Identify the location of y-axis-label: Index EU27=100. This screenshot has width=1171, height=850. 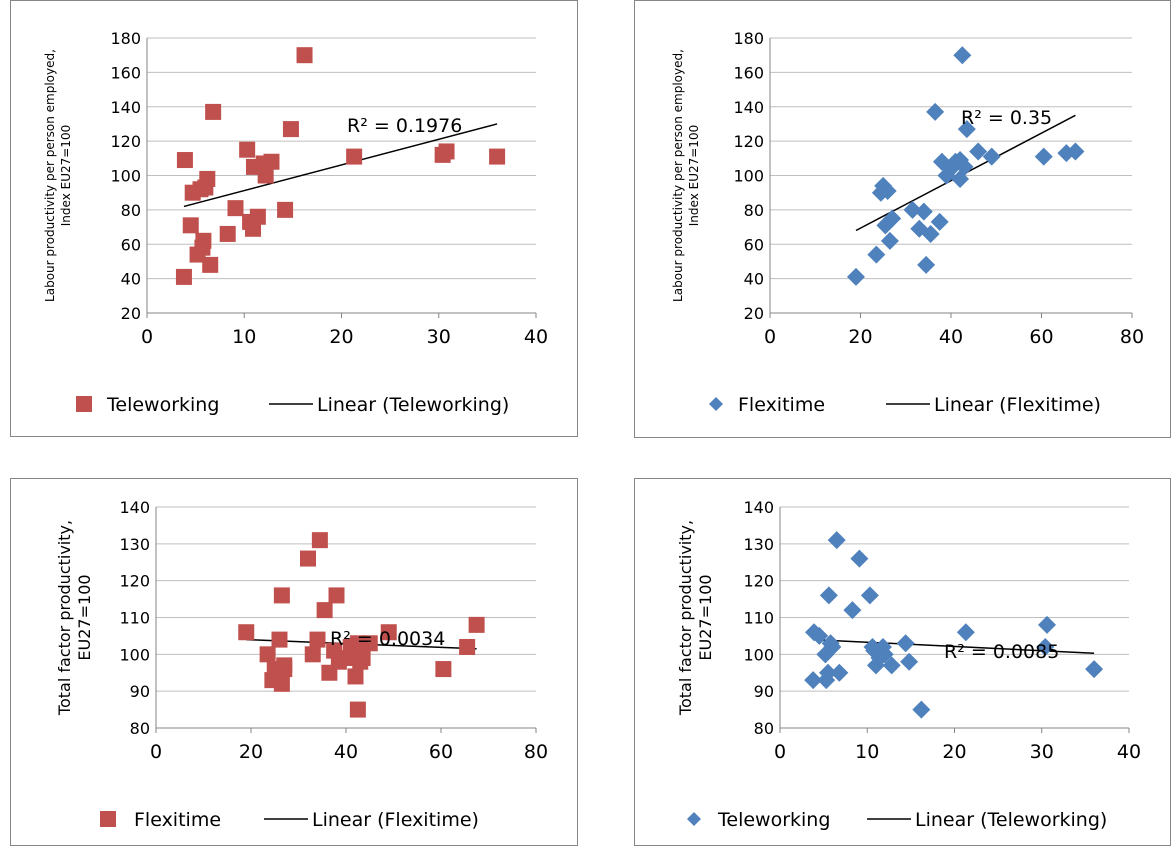
(694, 175).